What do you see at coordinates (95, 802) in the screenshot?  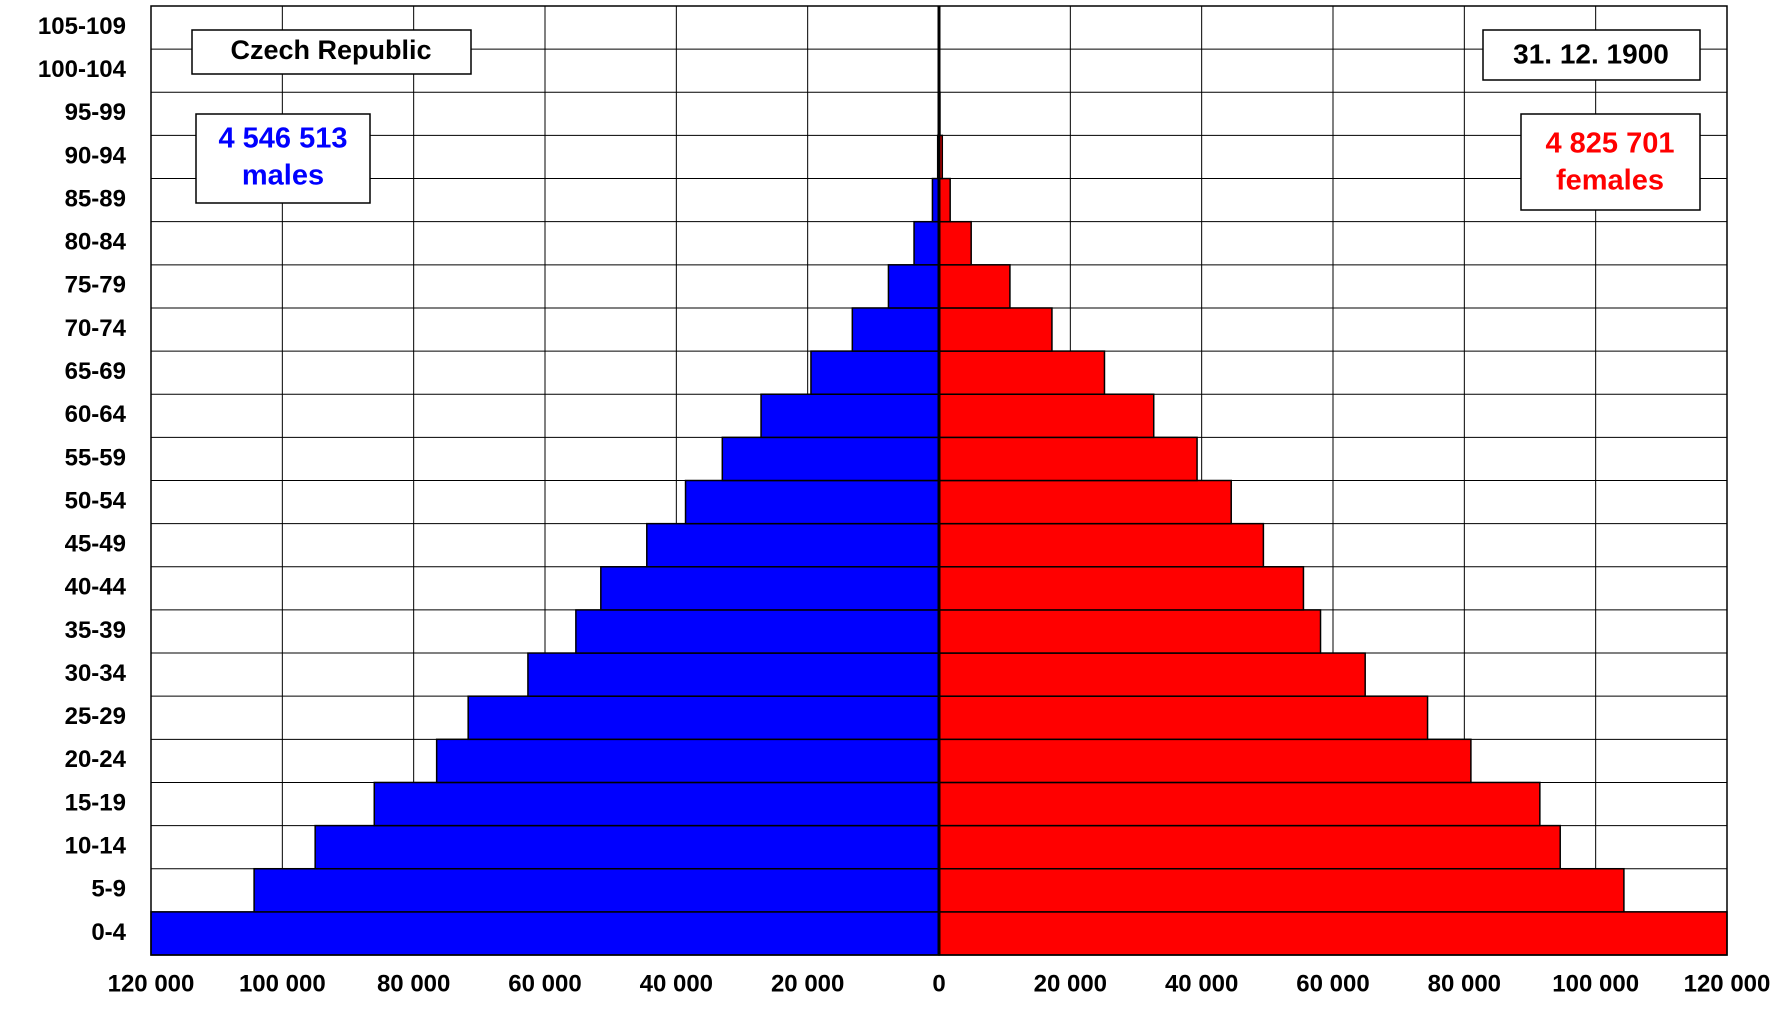 I see `y-tick-label: 15-19` at bounding box center [95, 802].